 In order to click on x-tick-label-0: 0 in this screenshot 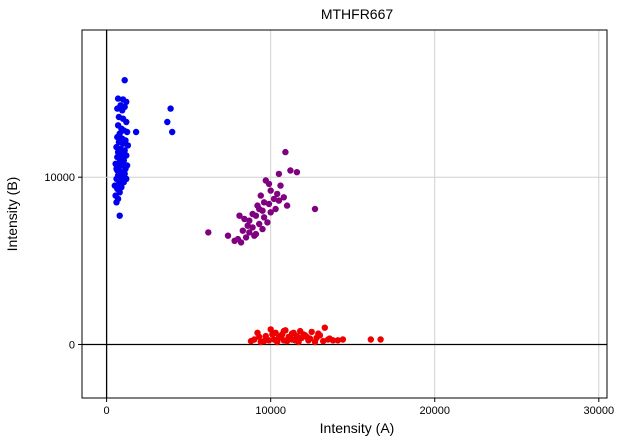, I will do `click(107, 411)`.